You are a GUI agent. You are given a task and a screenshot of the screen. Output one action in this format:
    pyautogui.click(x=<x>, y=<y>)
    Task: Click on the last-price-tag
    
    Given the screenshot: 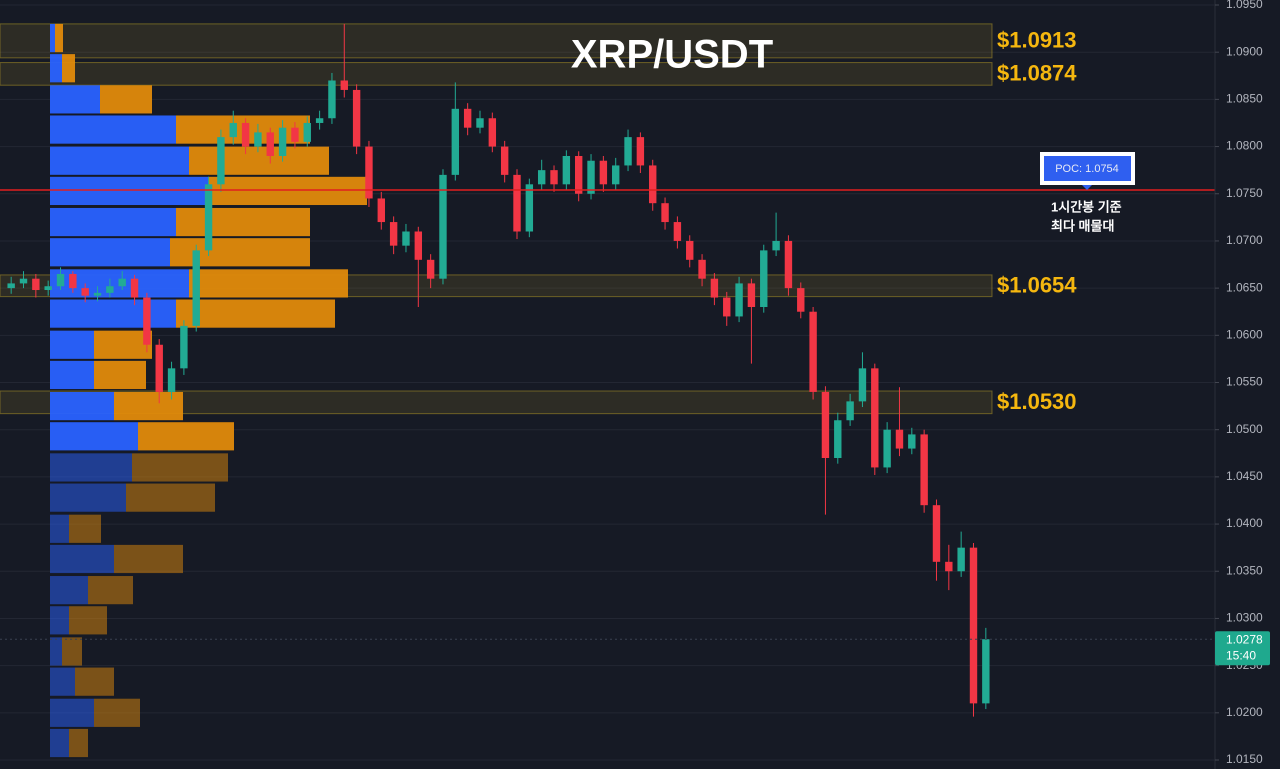 What is the action you would take?
    pyautogui.click(x=1242, y=648)
    